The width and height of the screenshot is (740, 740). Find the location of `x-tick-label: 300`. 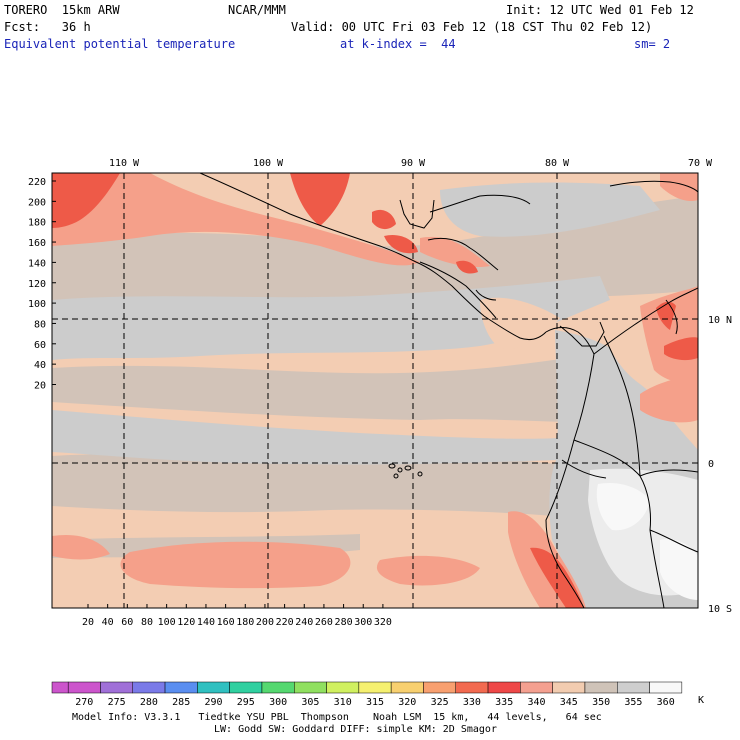

x-tick-label: 300 is located at coordinates (363, 622).